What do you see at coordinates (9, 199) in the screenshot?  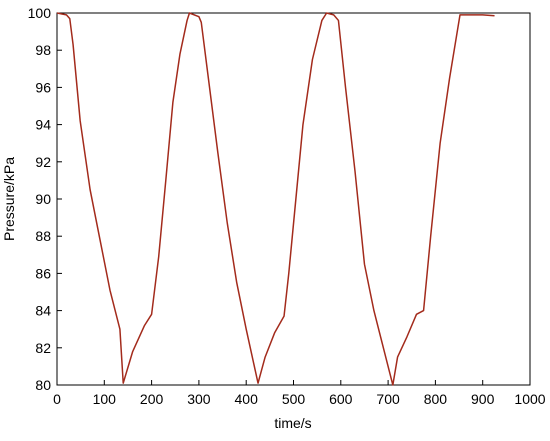 I see `y-axis-label: Pressure/kPa` at bounding box center [9, 199].